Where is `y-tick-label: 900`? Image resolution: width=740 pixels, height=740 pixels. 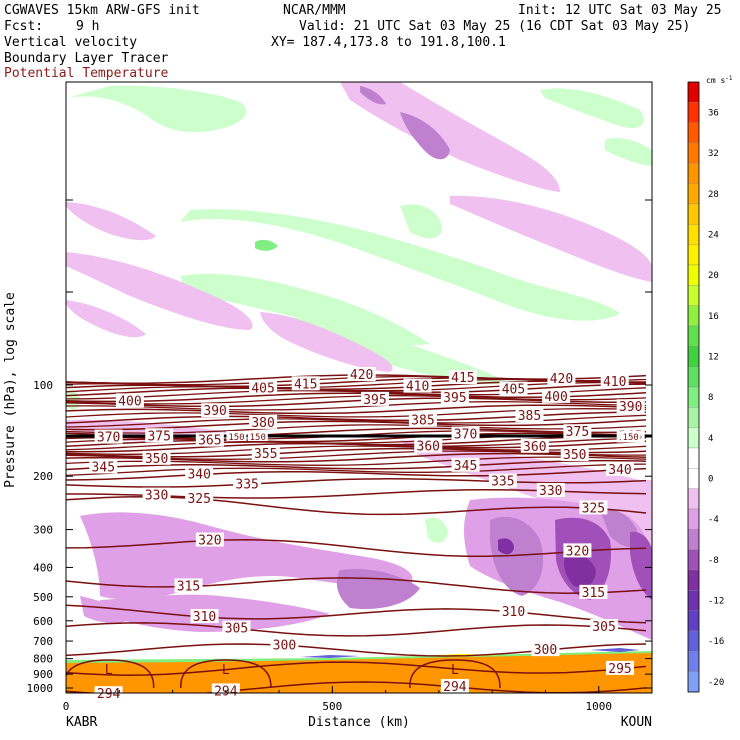 y-tick-label: 900 is located at coordinates (43, 674).